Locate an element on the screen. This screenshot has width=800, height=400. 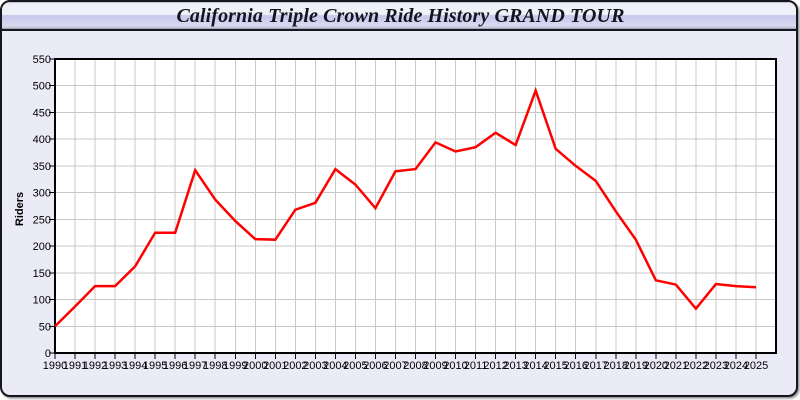
svg-text: 2016 is located at coordinates (575, 366).